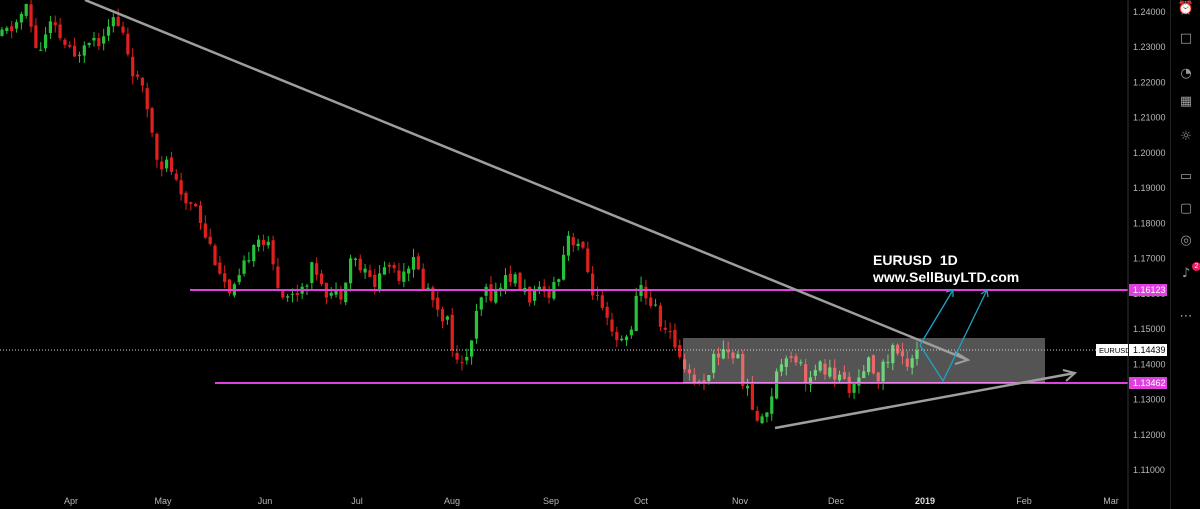  Describe the element at coordinates (1186, 176) in the screenshot. I see `chats-icon: ▭` at that location.